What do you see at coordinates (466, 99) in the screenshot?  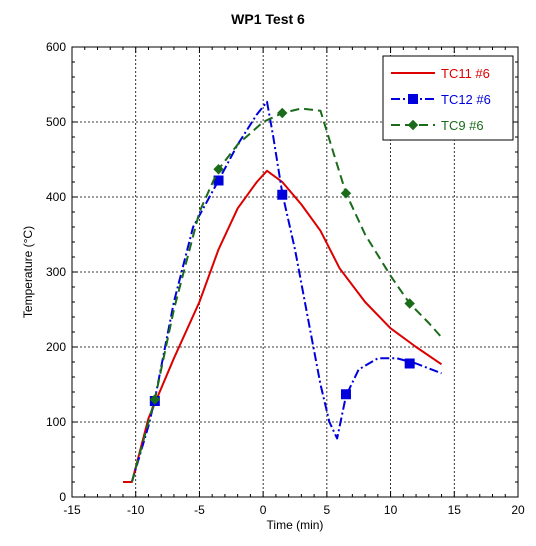 I see `legend-label-2: TC12 #6` at bounding box center [466, 99].